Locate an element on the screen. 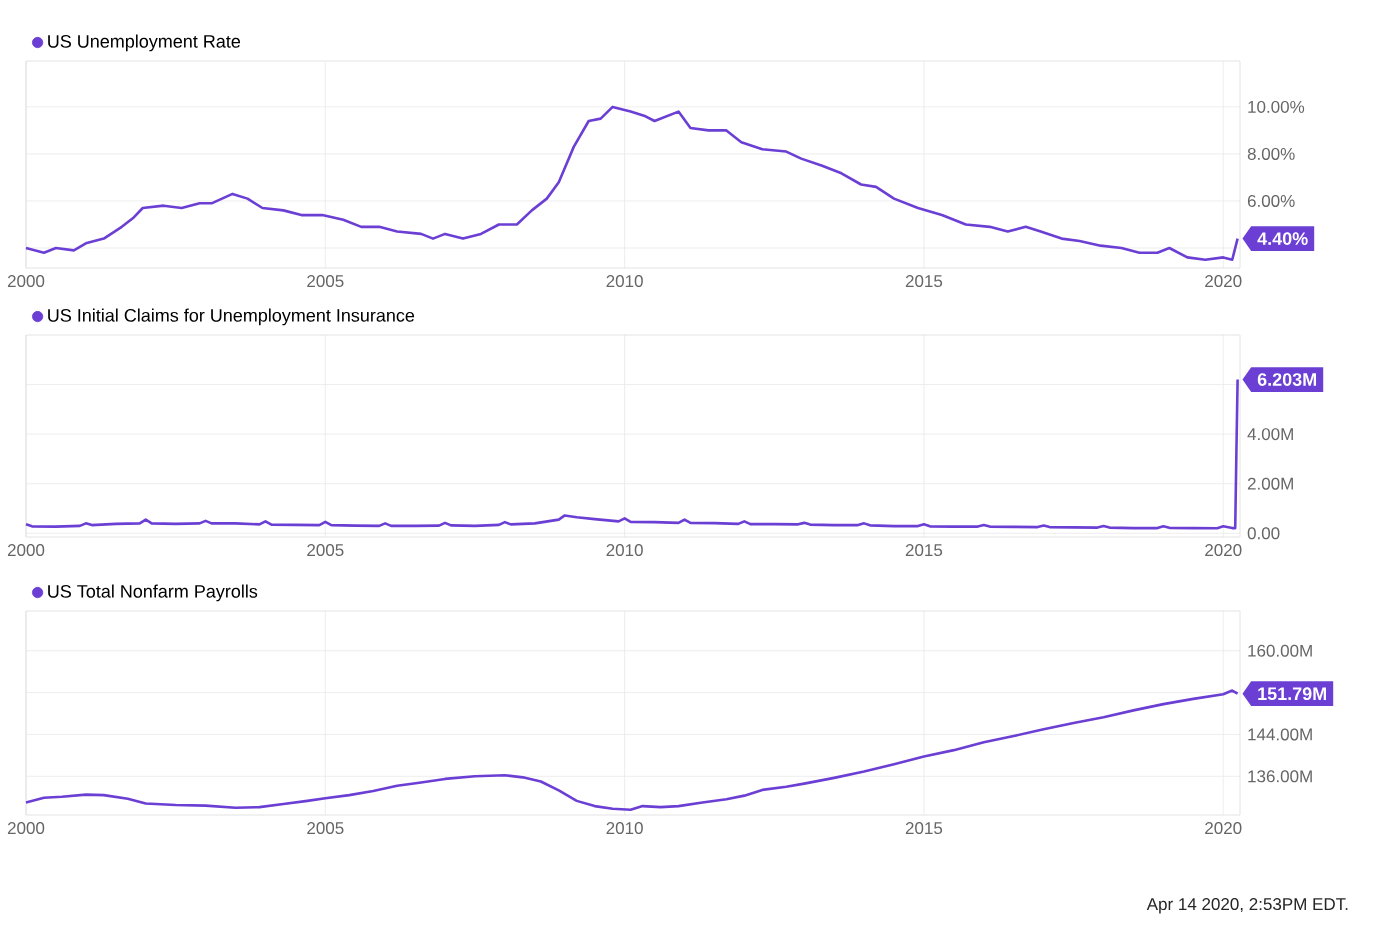  y-tick-label: 6.00% is located at coordinates (1271, 200).